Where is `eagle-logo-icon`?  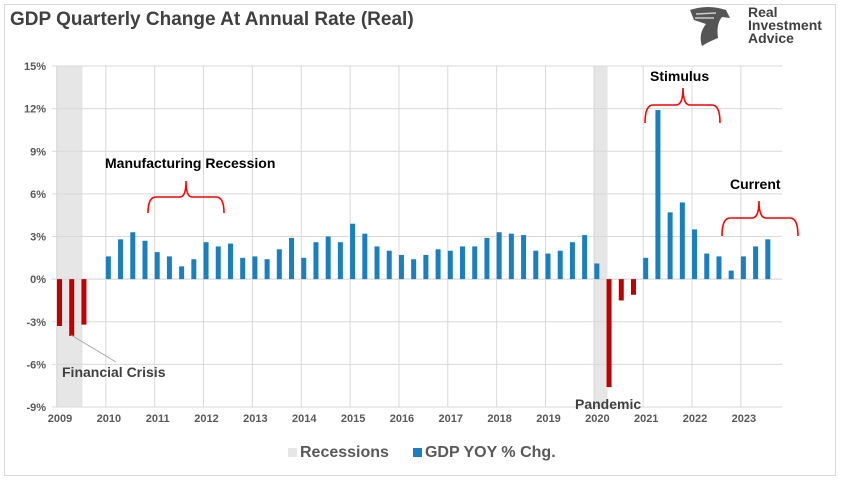 eagle-logo-icon is located at coordinates (710, 26).